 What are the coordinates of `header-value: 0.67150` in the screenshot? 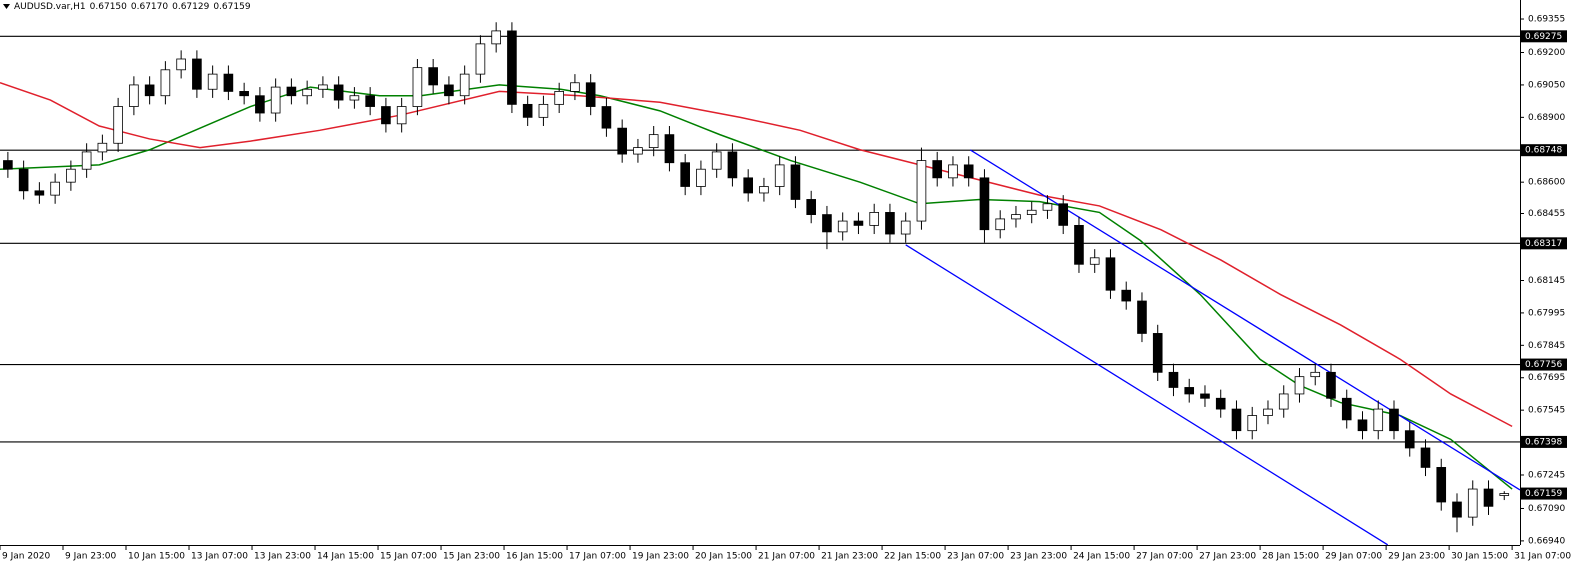 It's located at (108, 7).